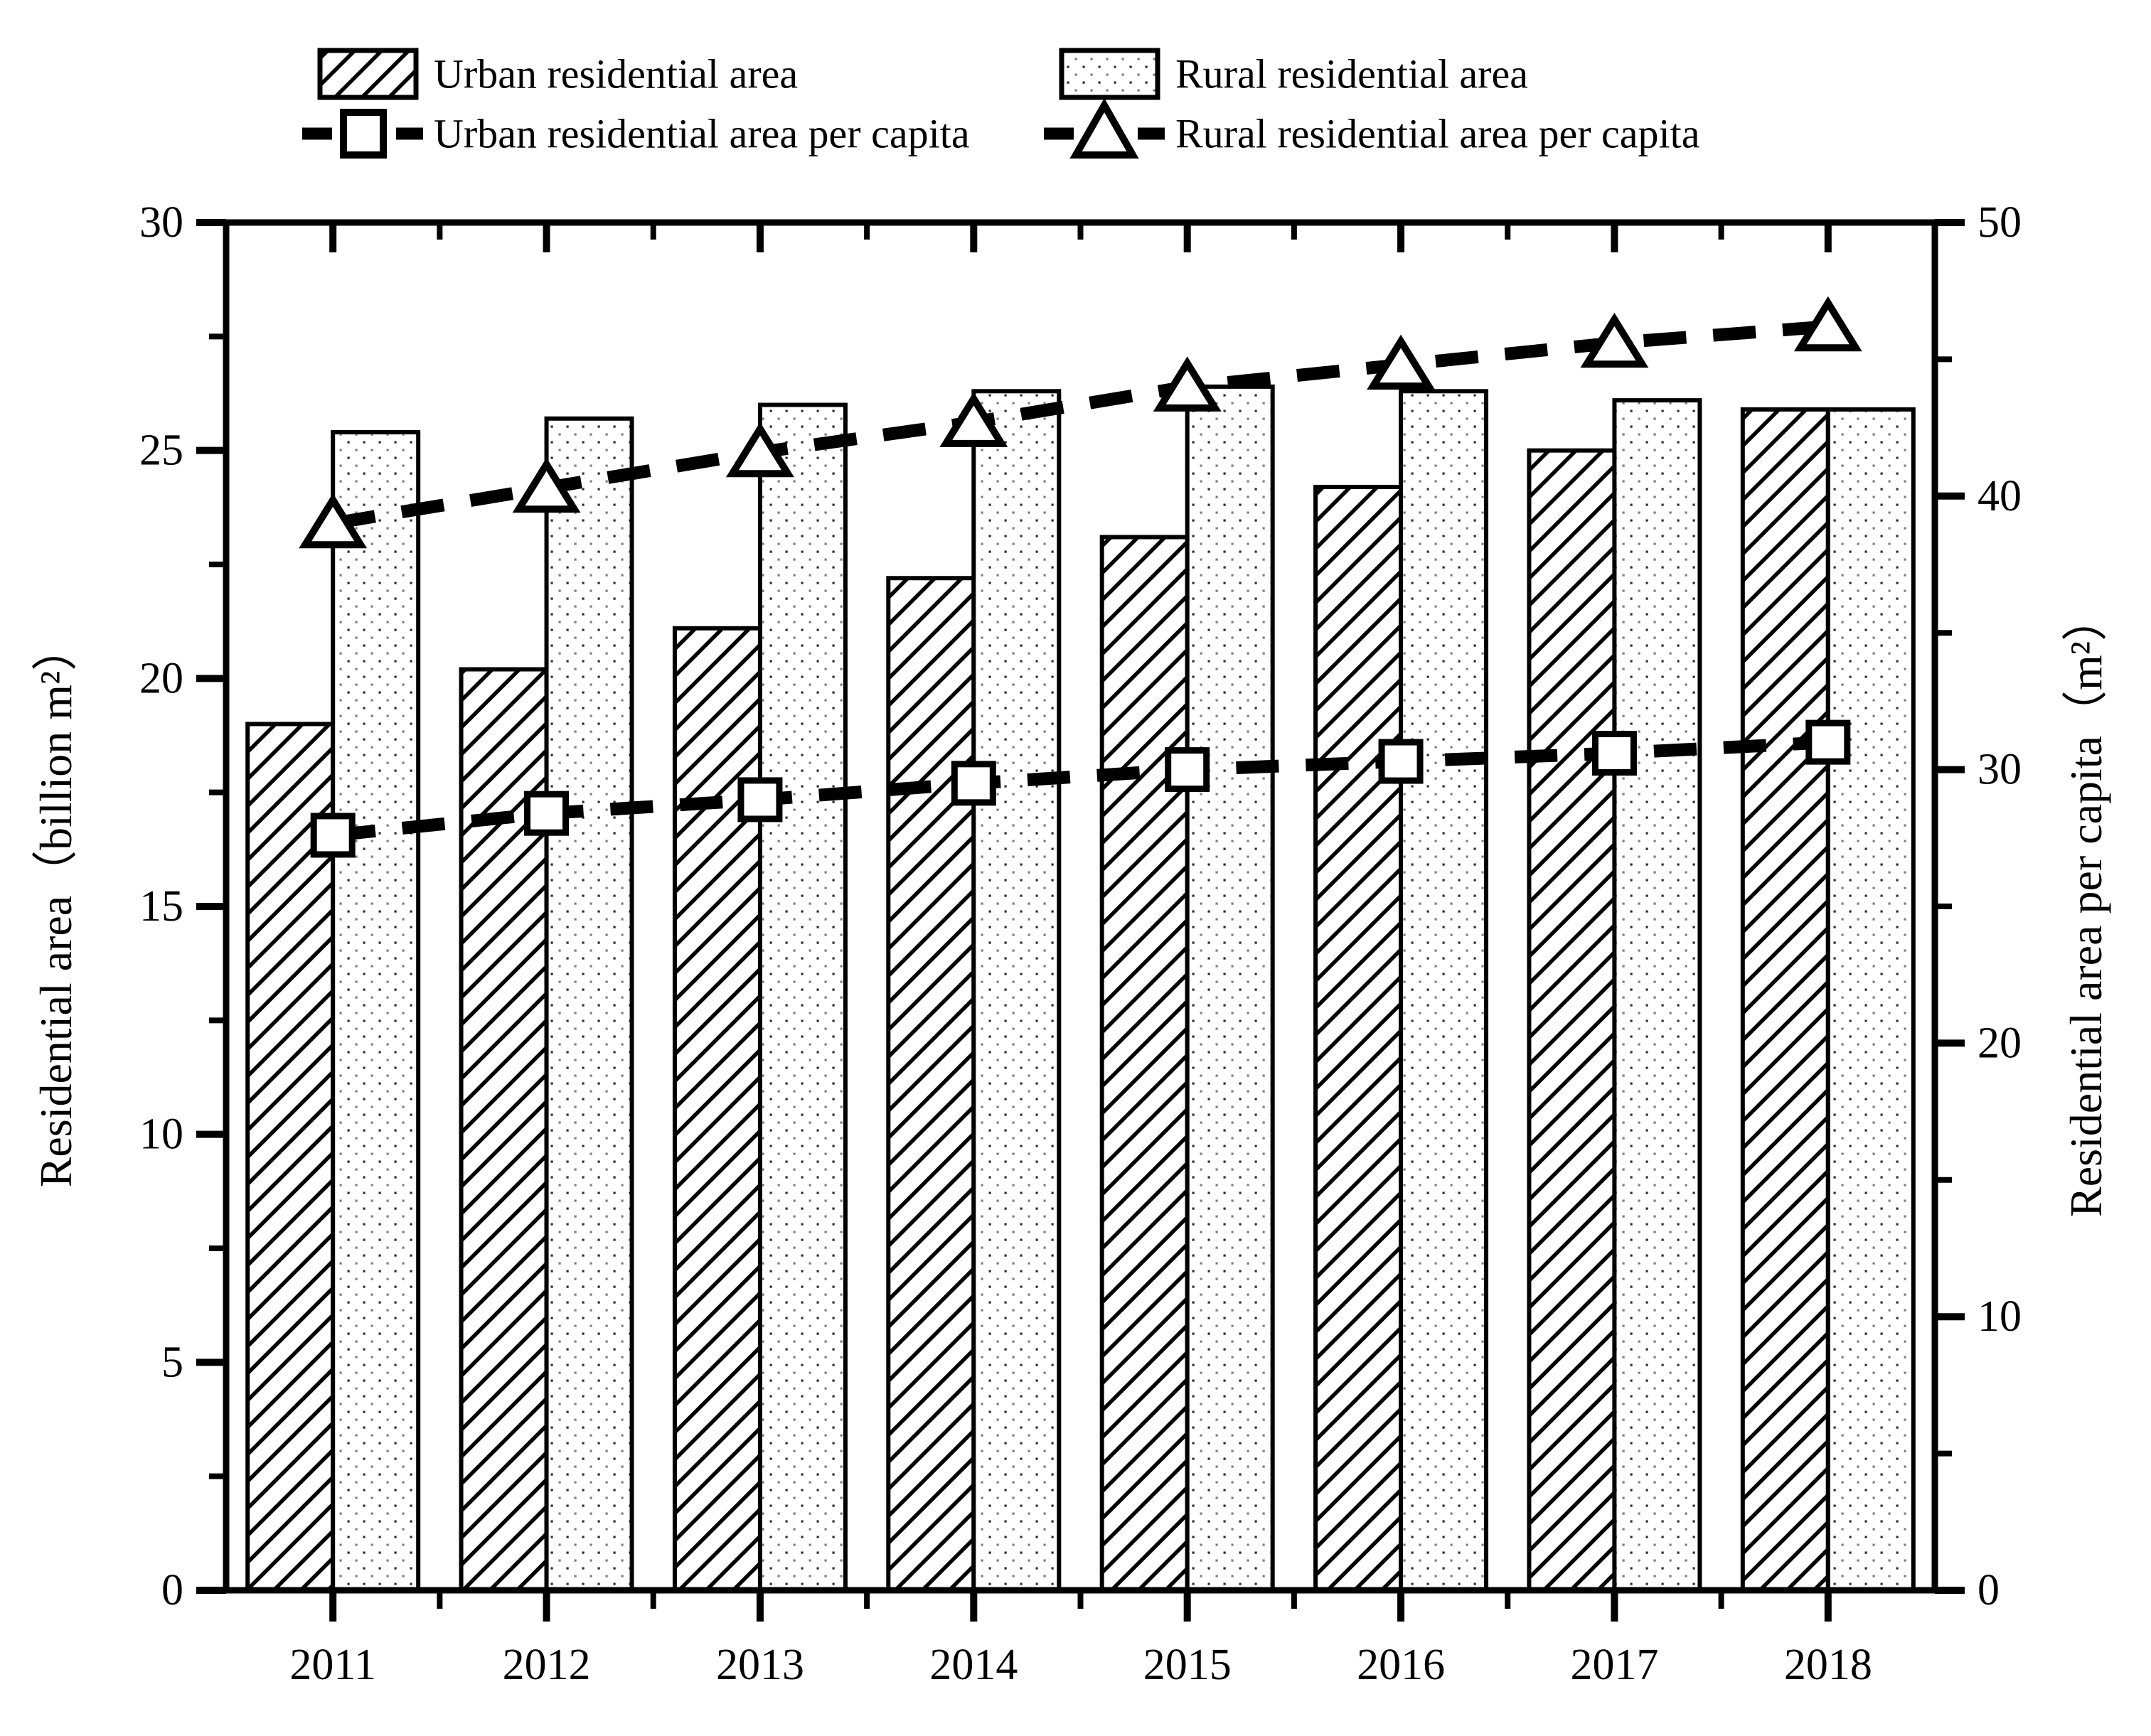 The image size is (2151, 1736). Describe the element at coordinates (363, 134) in the screenshot. I see `square-marker-icon` at that location.